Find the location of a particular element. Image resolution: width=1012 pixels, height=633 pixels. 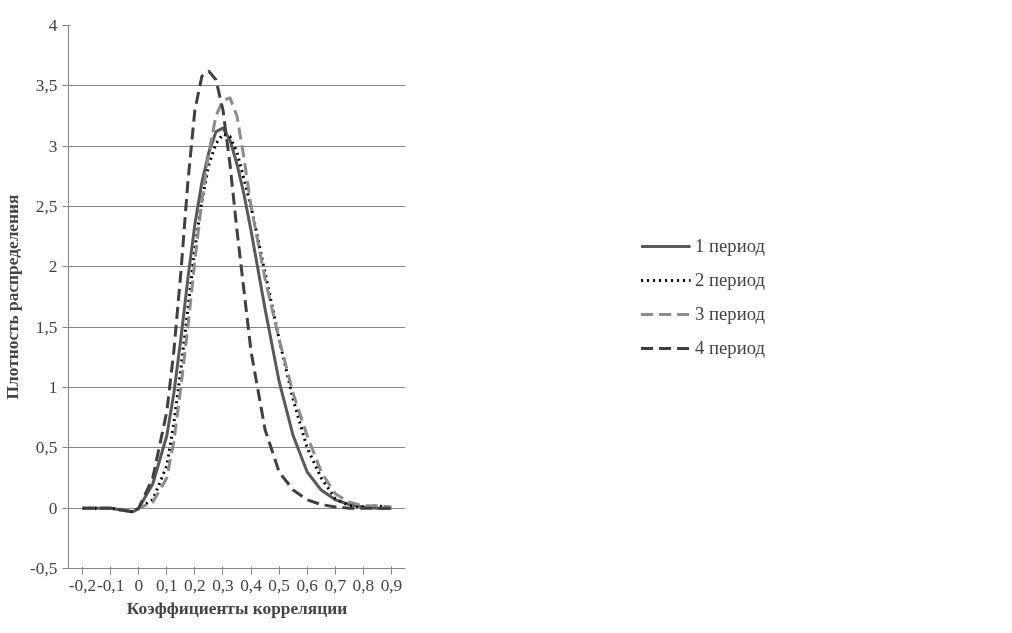

y-tick-label: 3,5 is located at coordinates (46, 86).